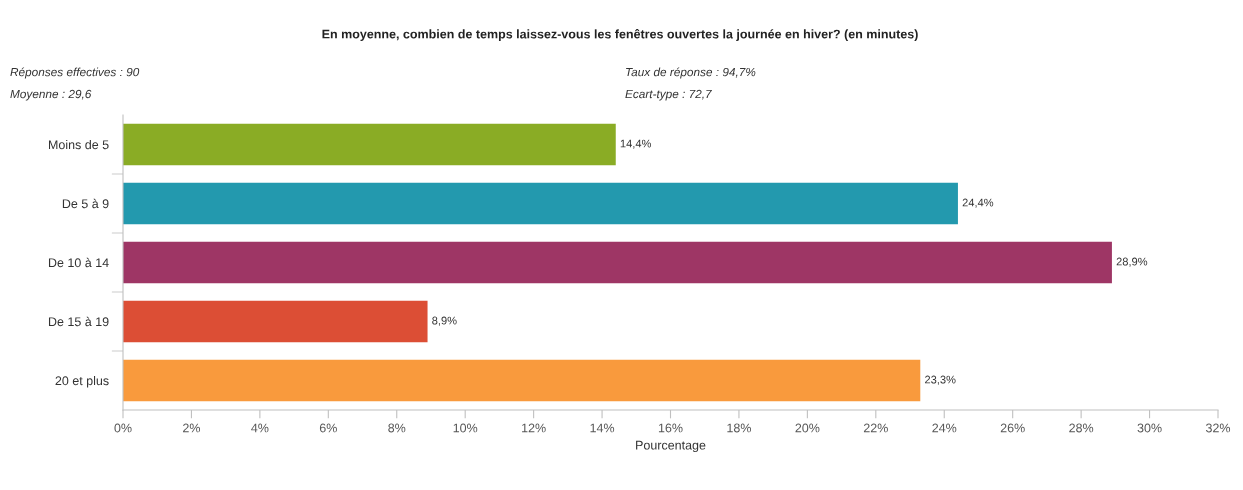 The height and width of the screenshot is (490, 1243). What do you see at coordinates (944, 428) in the screenshot?
I see `x-tick-label: 24%` at bounding box center [944, 428].